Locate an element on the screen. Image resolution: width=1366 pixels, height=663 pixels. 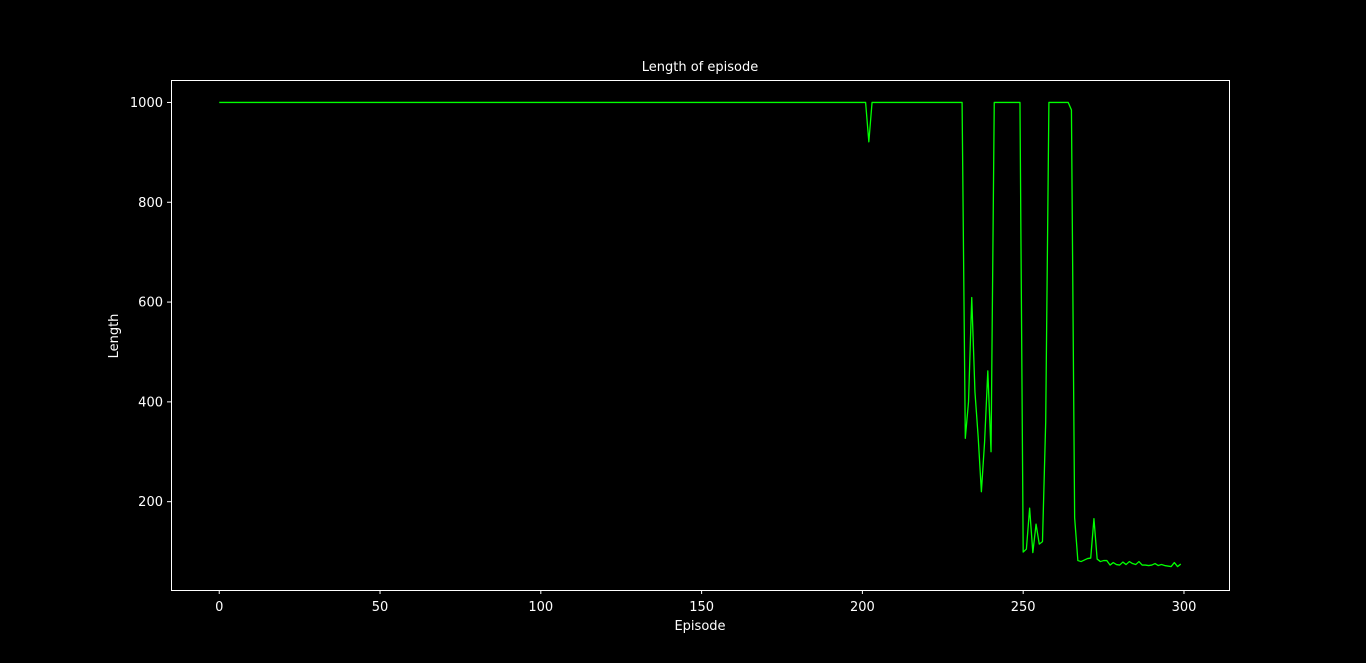
y-tick-label: 1000 is located at coordinates (146, 103).